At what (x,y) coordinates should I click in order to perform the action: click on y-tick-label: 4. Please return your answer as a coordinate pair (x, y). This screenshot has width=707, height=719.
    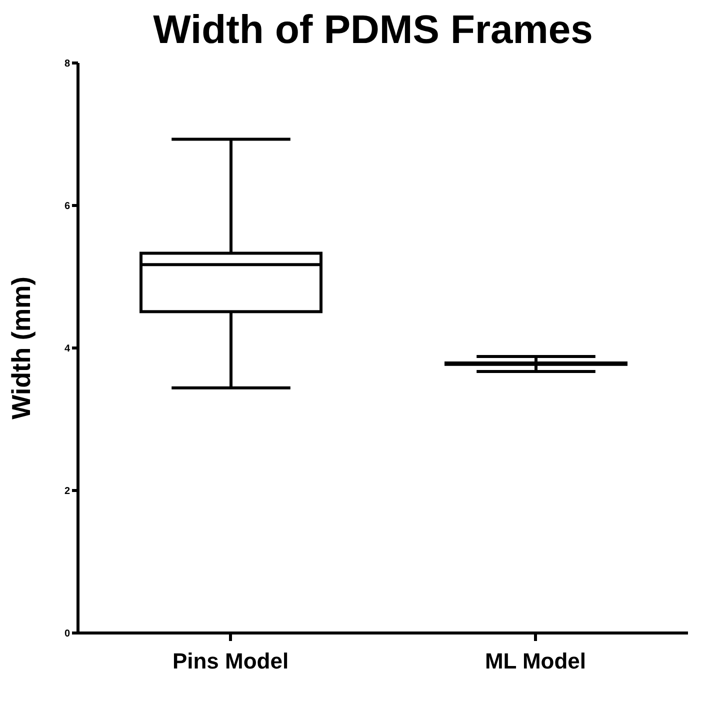
    Looking at the image, I should click on (67, 349).